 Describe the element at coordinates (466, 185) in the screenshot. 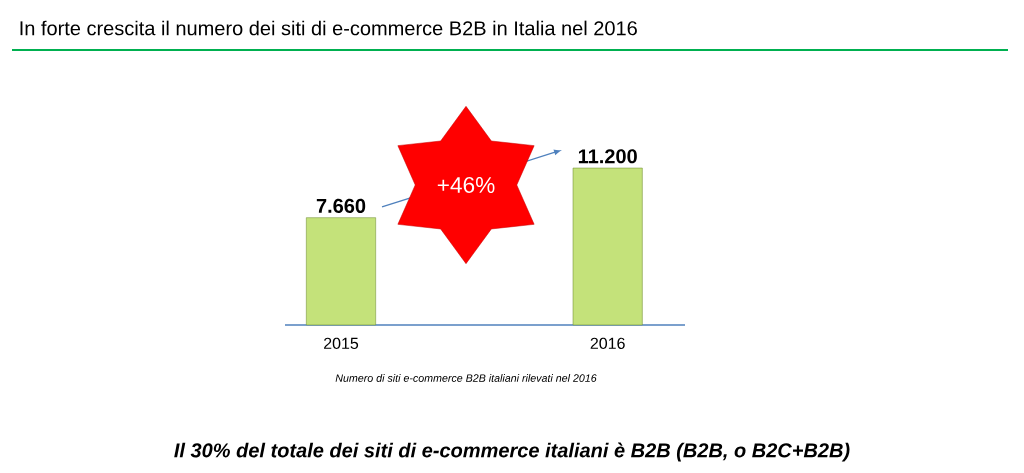

I see `annotation: +46%` at that location.